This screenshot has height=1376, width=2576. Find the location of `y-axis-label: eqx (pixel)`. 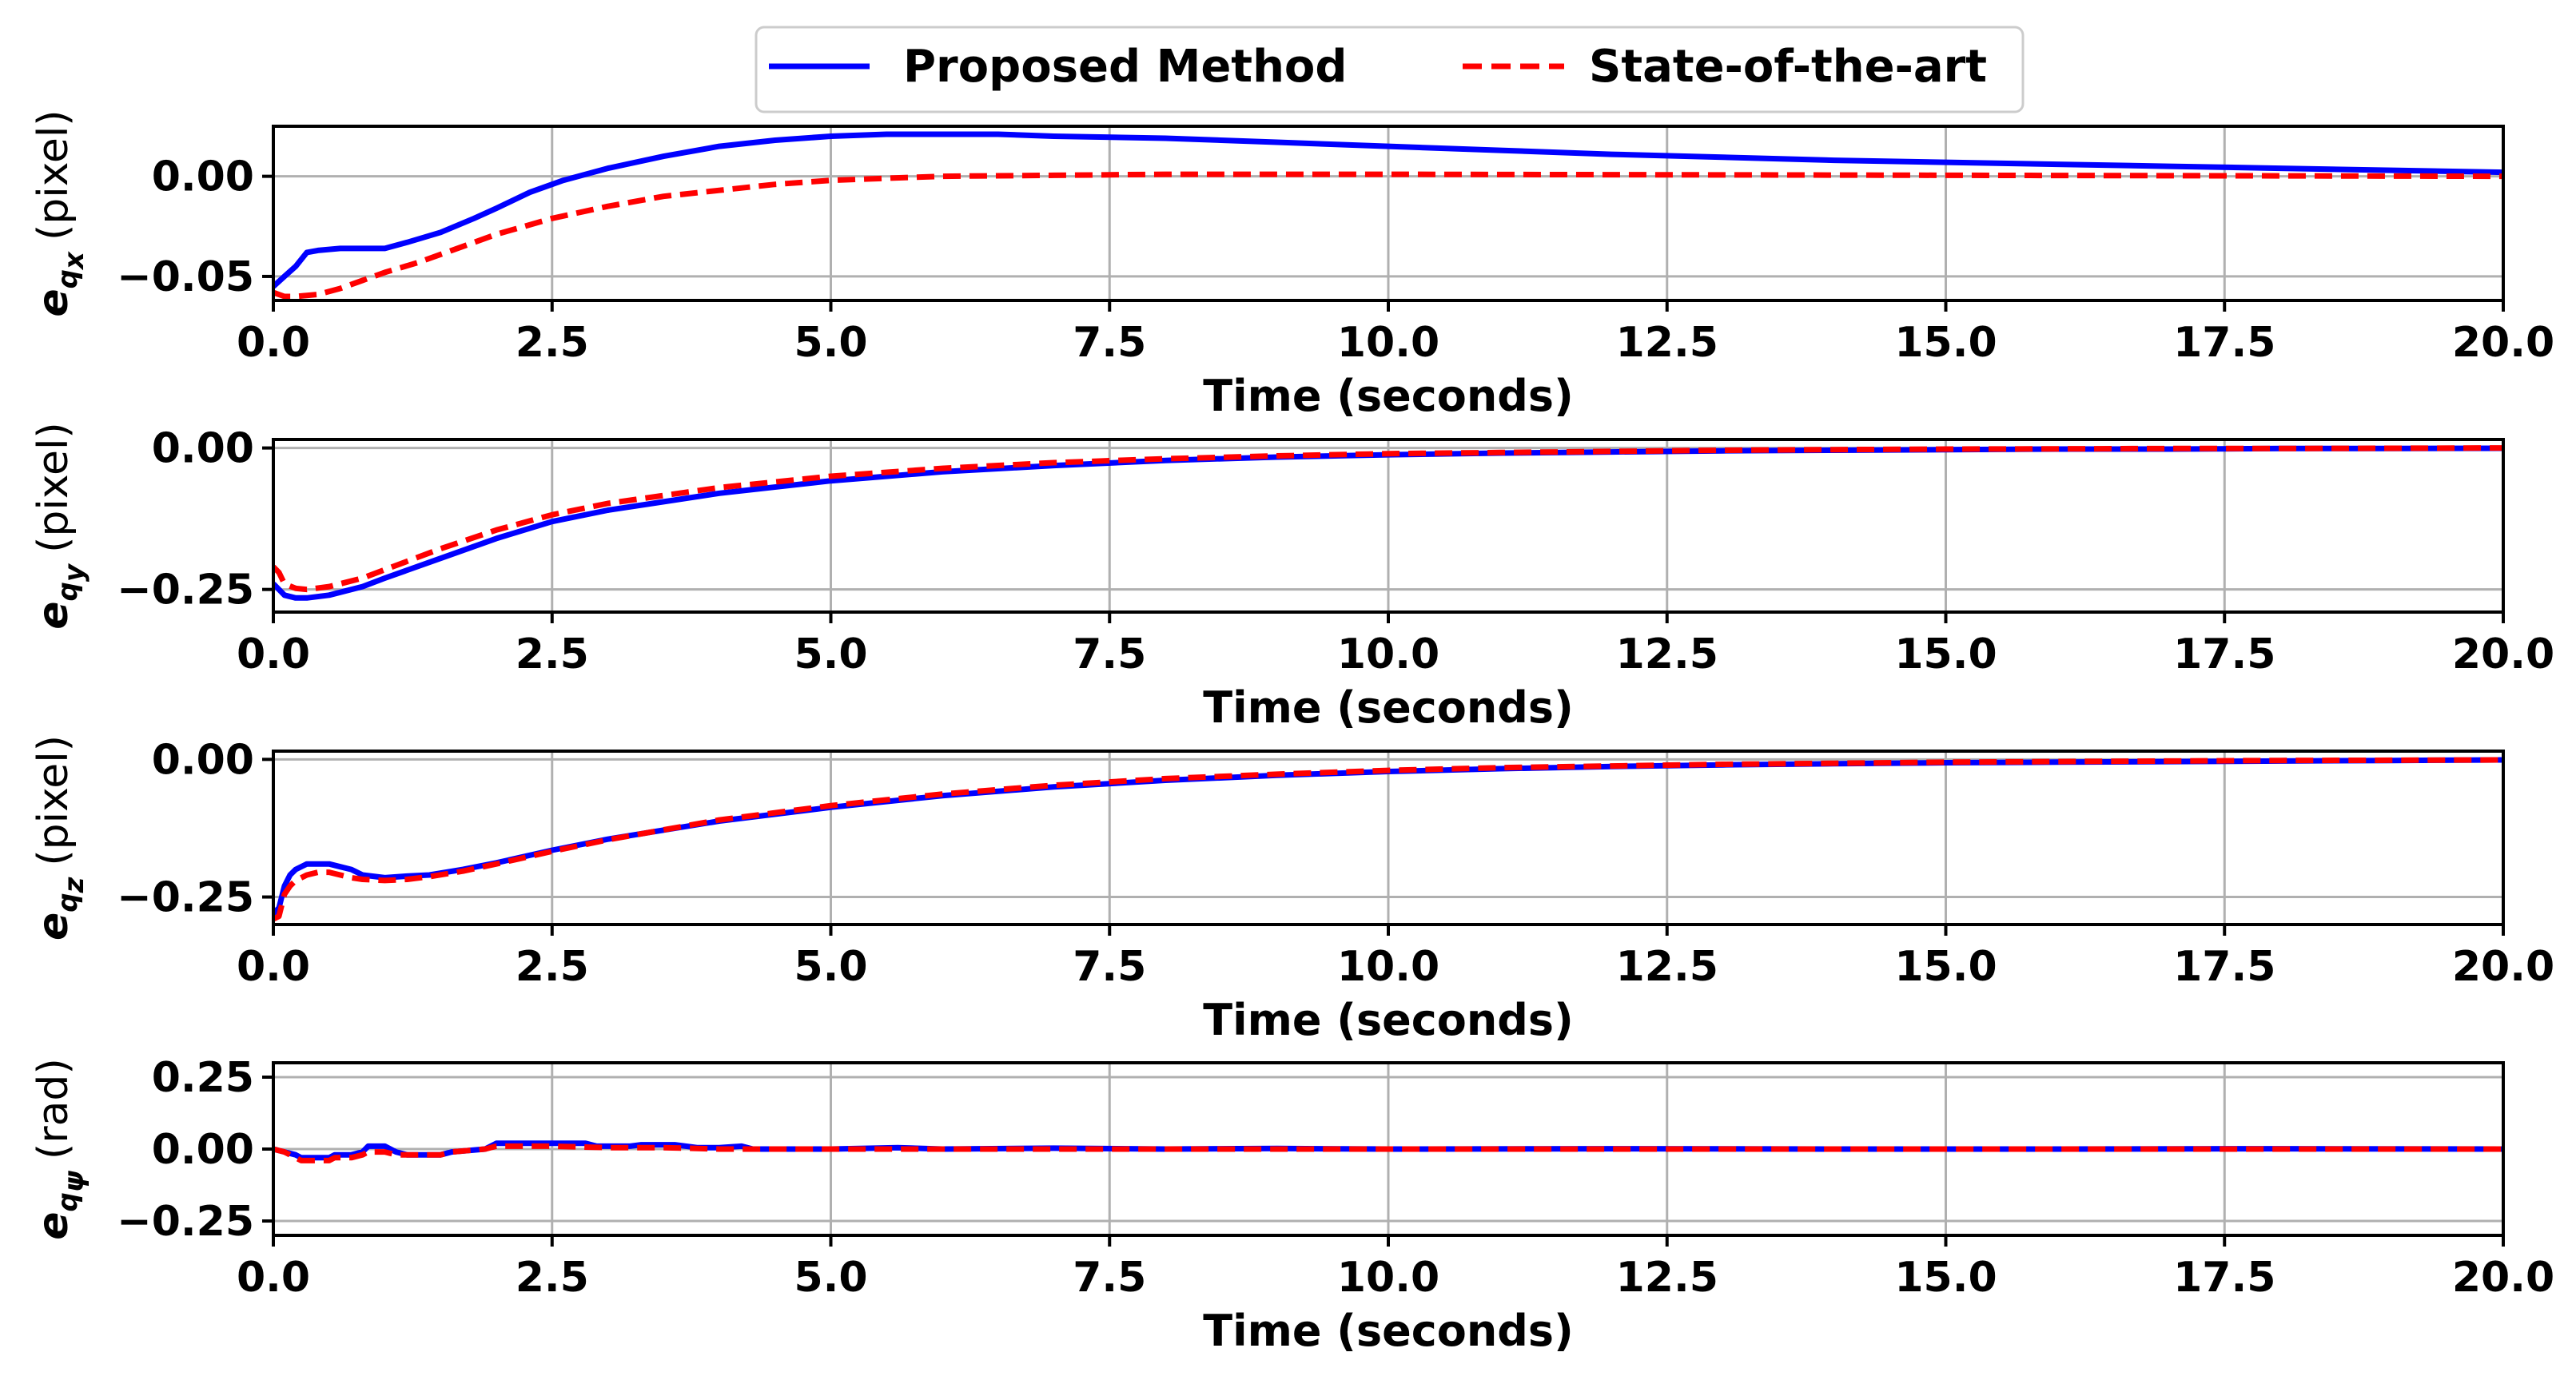

y-axis-label: eqx (pixel) is located at coordinates (60, 212).